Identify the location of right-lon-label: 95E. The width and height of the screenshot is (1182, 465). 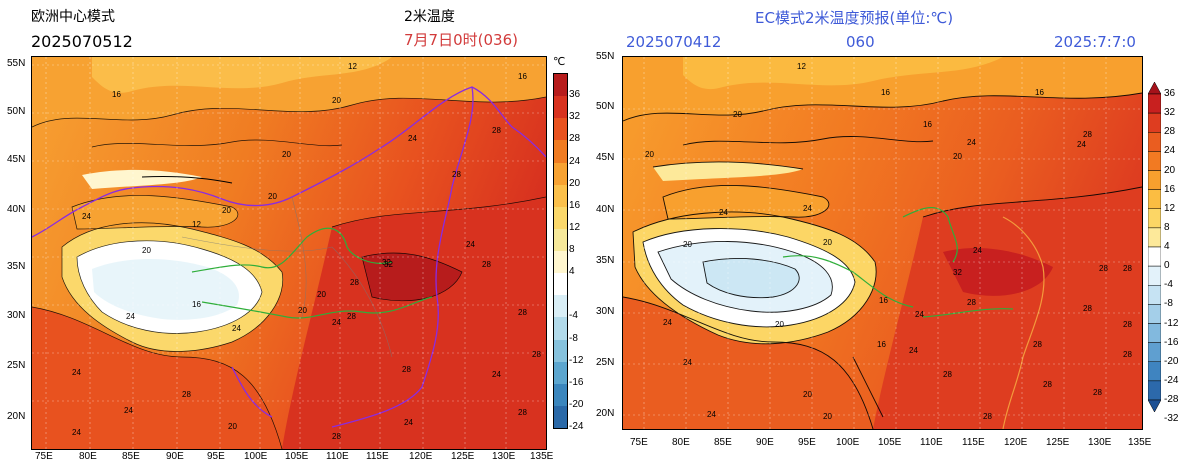
(807, 442).